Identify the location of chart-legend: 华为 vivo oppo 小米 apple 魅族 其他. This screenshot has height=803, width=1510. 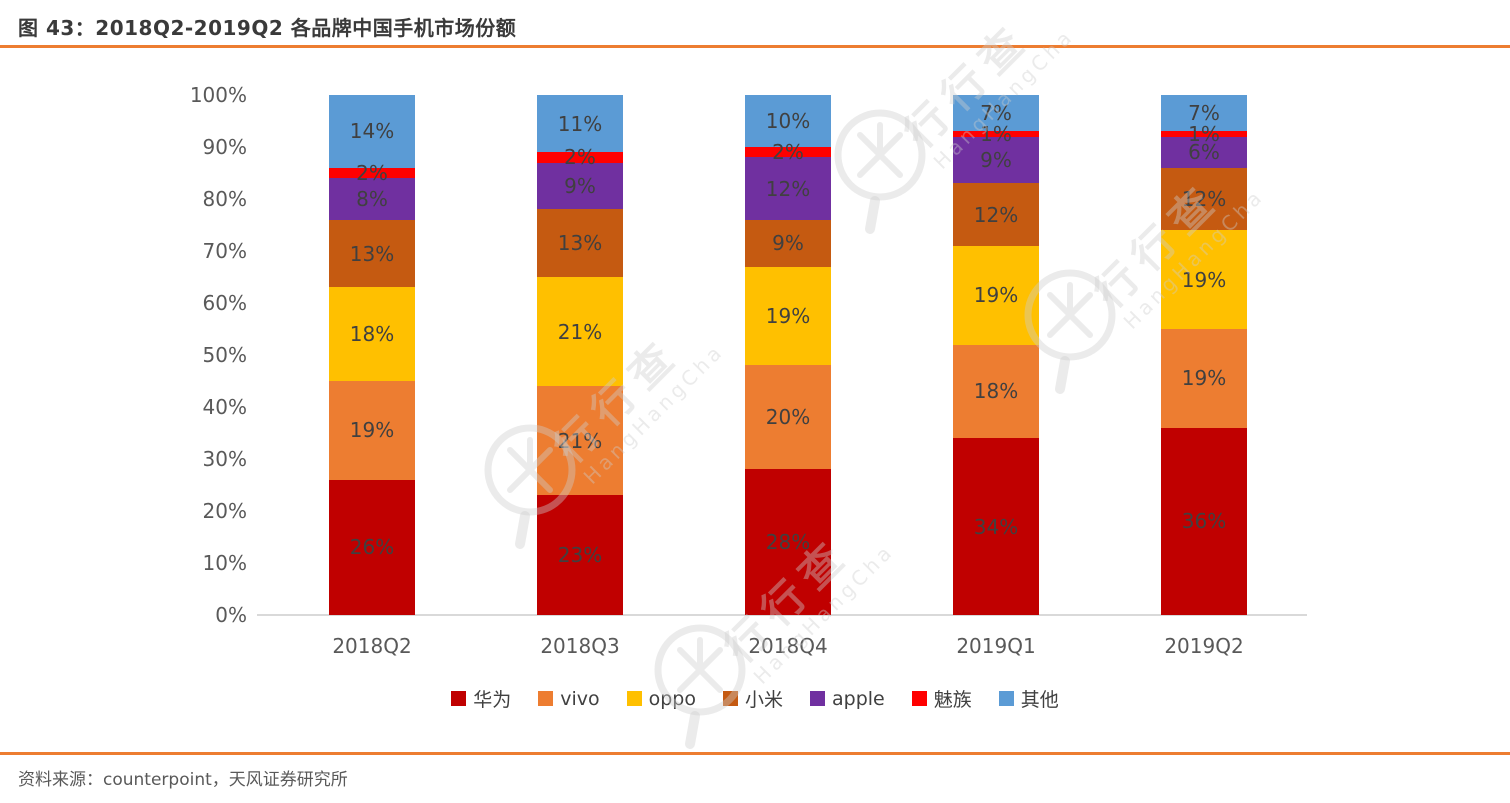
(755, 698).